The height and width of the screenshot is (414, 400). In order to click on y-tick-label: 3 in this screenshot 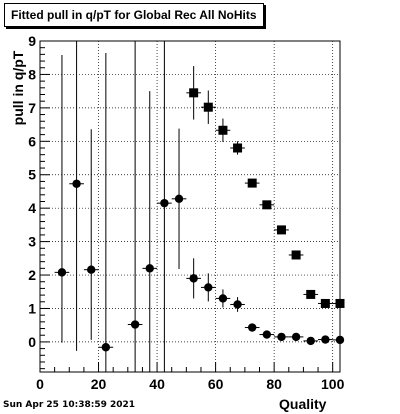, I will do `click(32, 242)`.